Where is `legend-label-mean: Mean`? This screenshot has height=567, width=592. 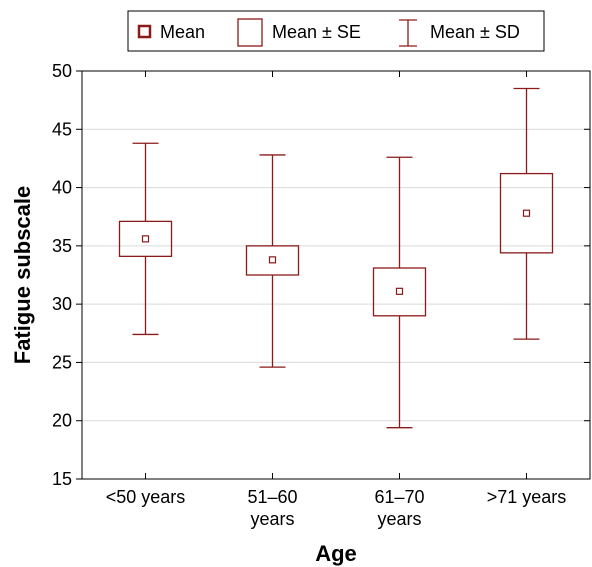 legend-label-mean: Mean is located at coordinates (182, 32).